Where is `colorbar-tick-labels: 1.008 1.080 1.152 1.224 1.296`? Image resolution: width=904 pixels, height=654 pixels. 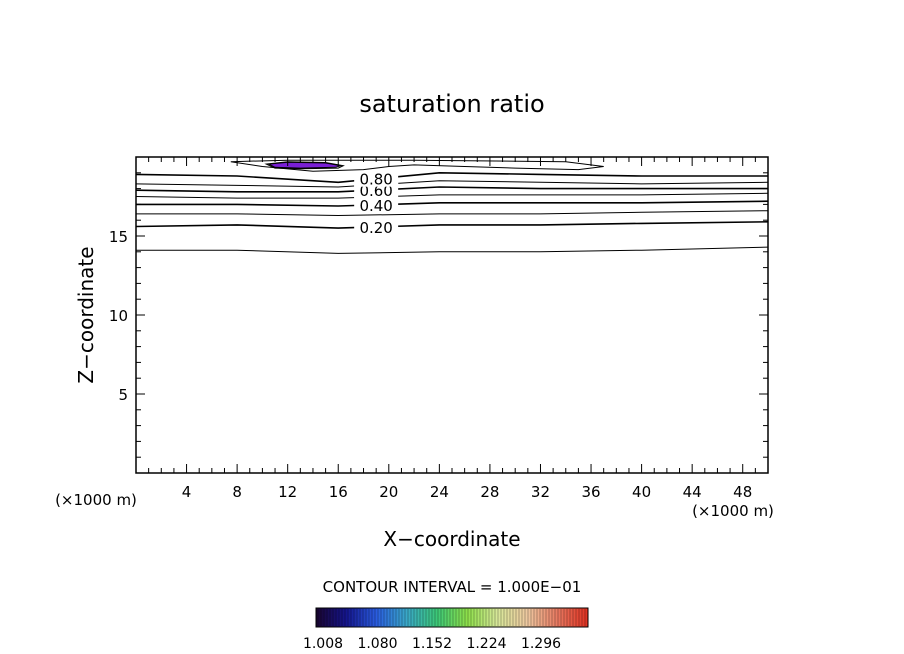 colorbar-tick-labels: 1.008 1.080 1.152 1.224 1.296 is located at coordinates (432, 644).